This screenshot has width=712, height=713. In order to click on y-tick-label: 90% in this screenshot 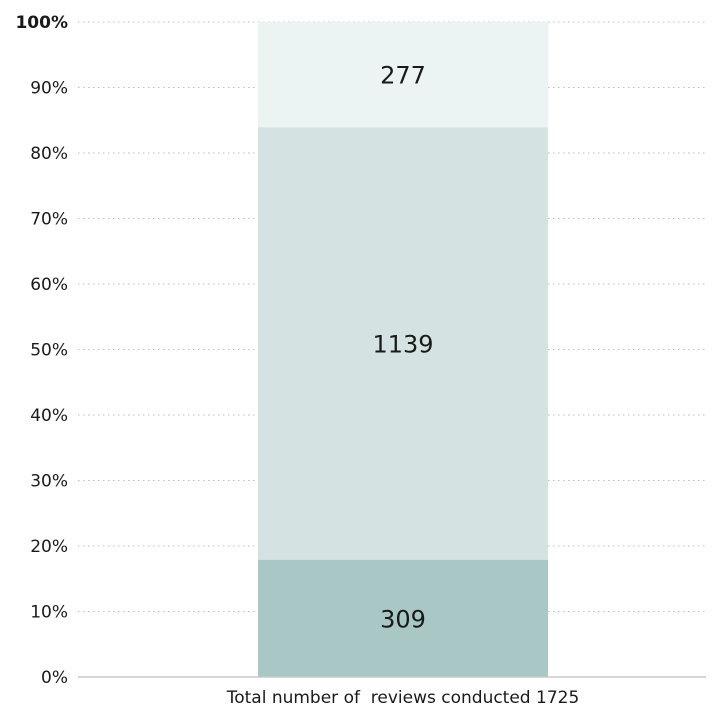, I will do `click(49, 89)`.